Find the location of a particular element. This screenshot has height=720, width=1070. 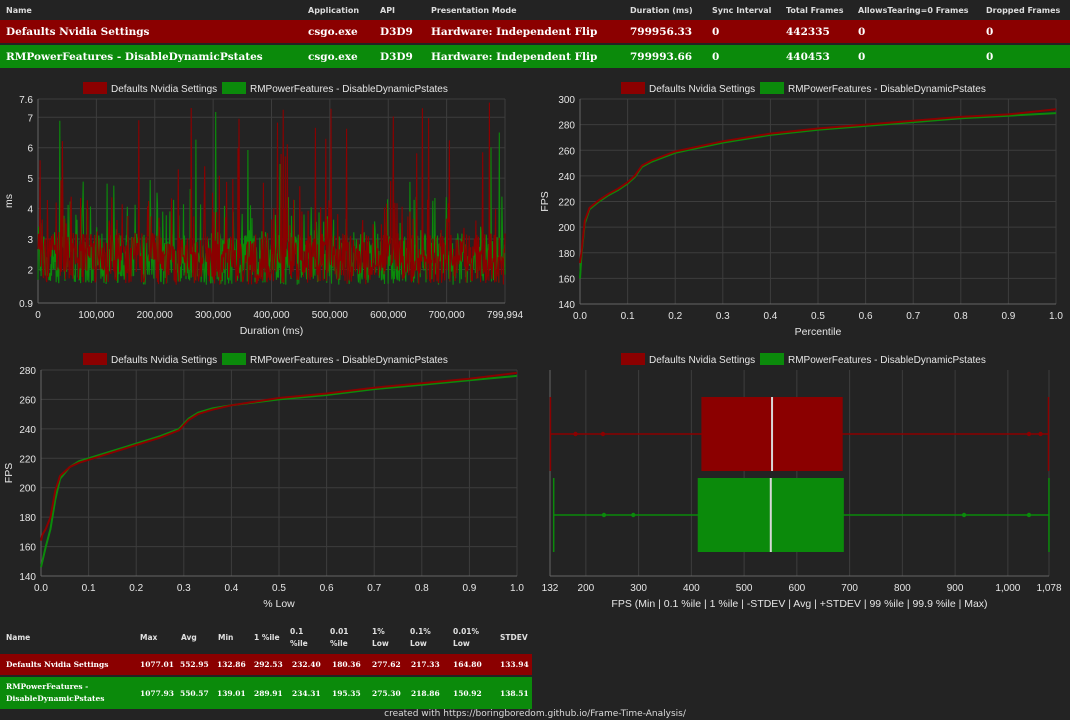

stats-cell-max: 1077.01 is located at coordinates (157, 664).